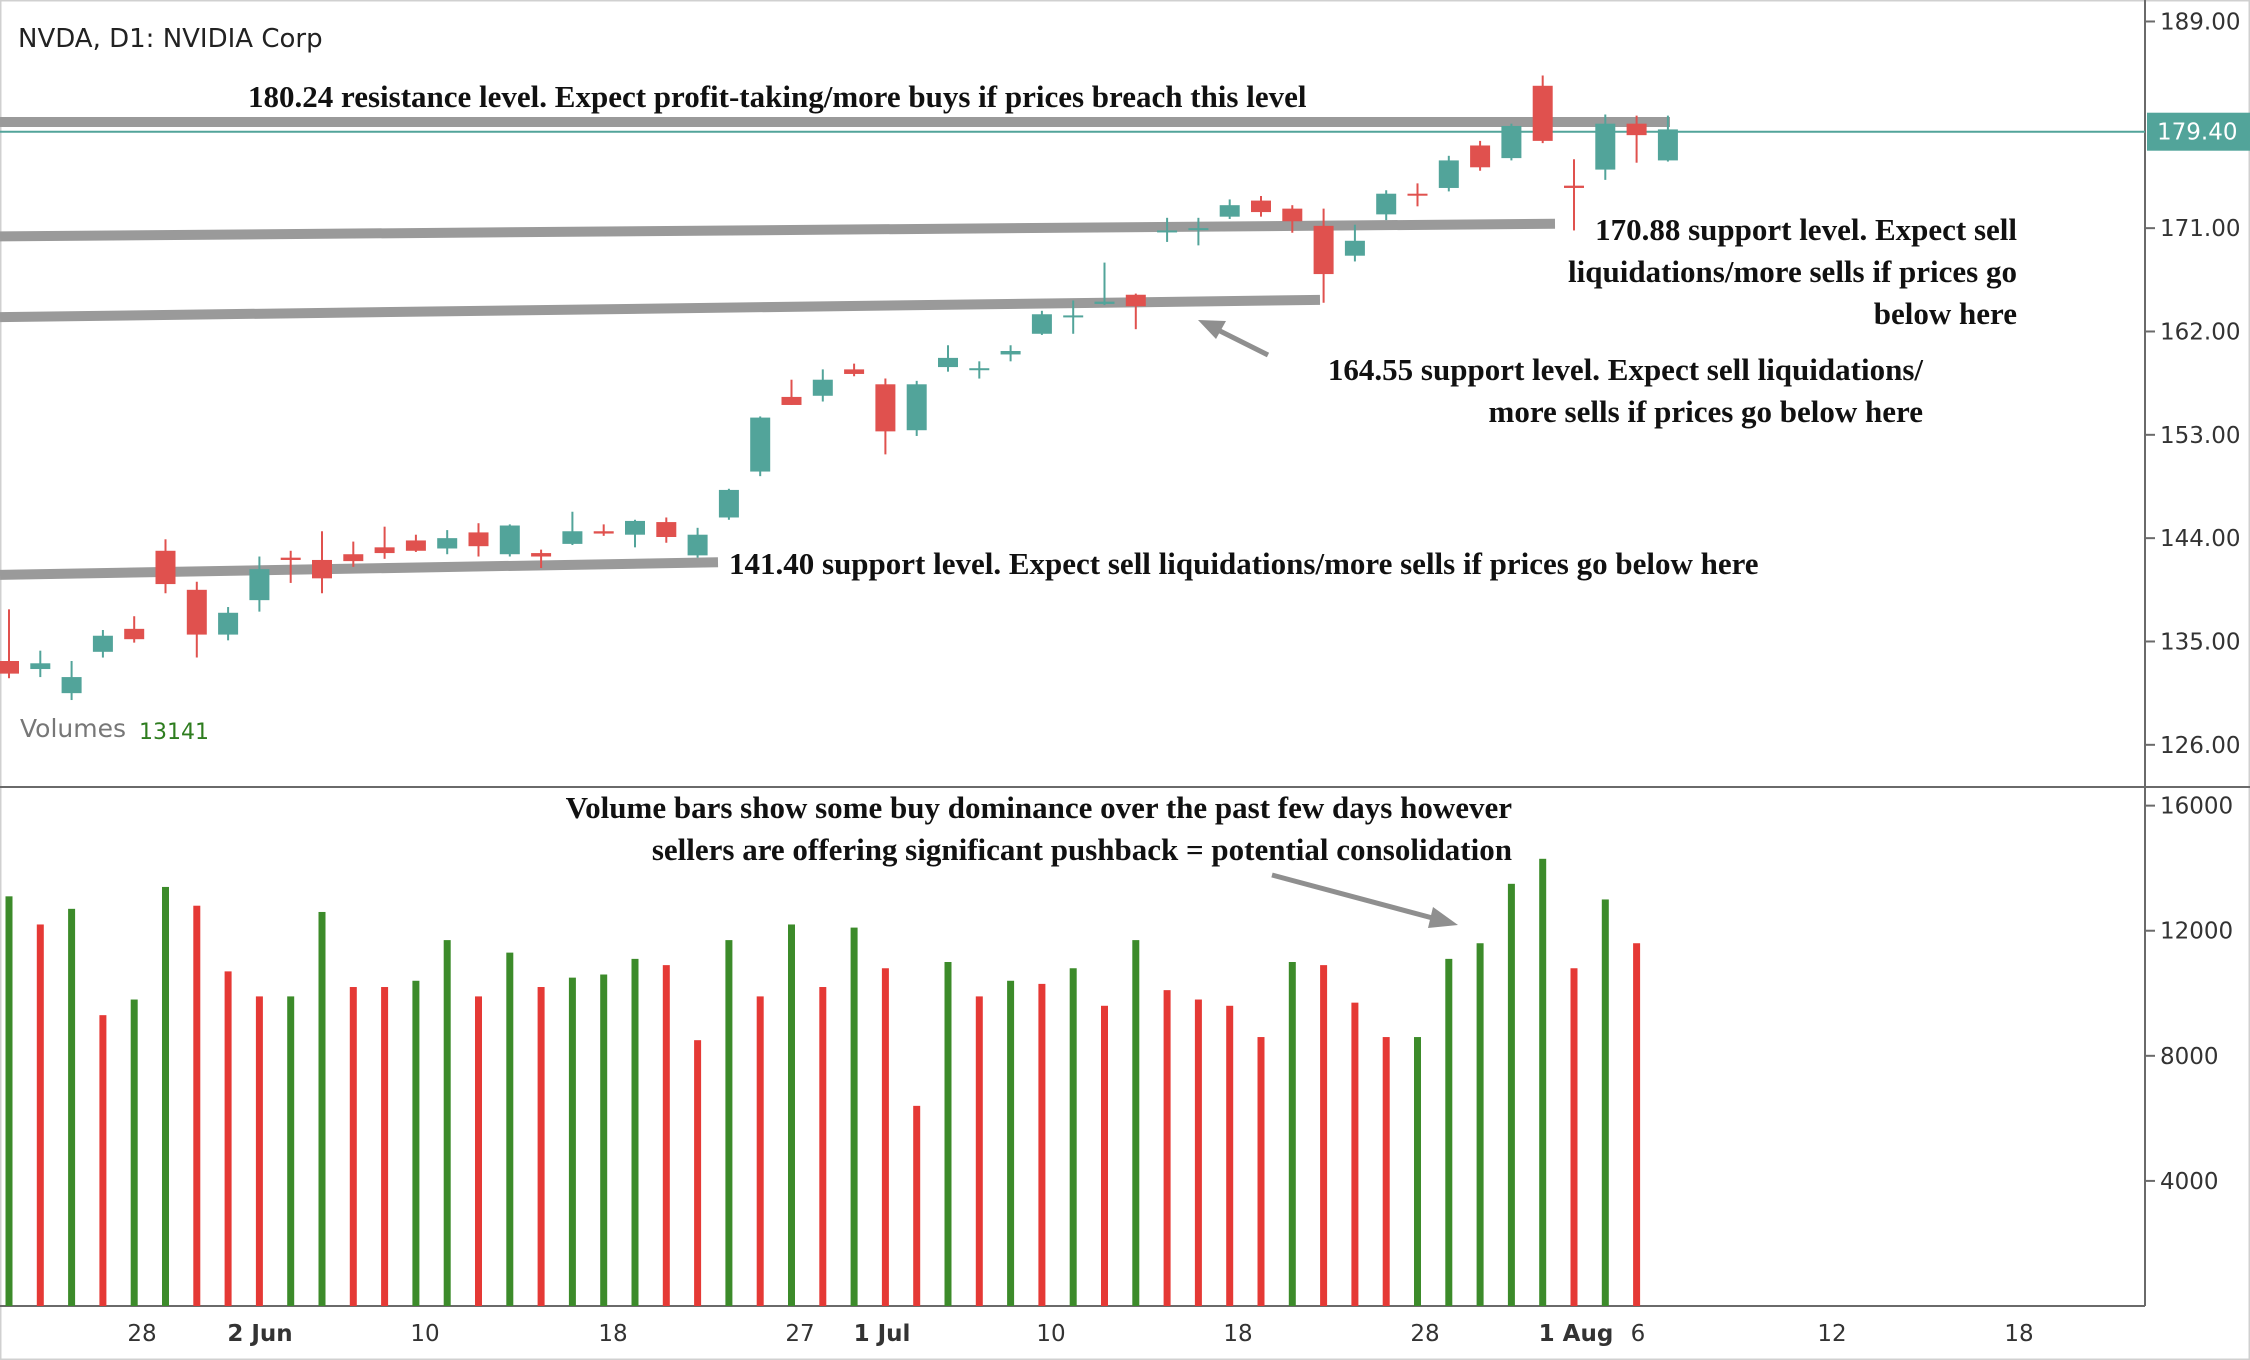 The image size is (2250, 1360). Describe the element at coordinates (2196, 807) in the screenshot. I see `volume-tick-label: 16000` at that location.